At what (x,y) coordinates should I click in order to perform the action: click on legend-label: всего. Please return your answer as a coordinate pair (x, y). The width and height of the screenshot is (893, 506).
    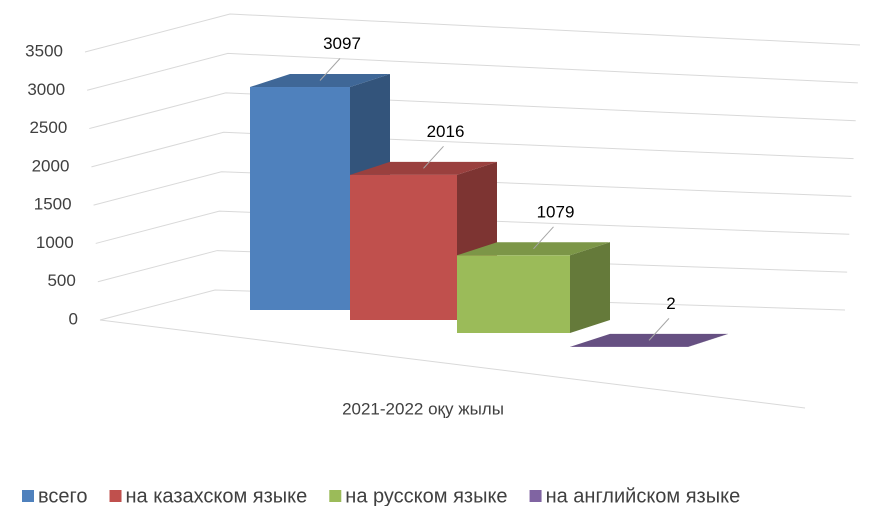
    Looking at the image, I should click on (63, 495).